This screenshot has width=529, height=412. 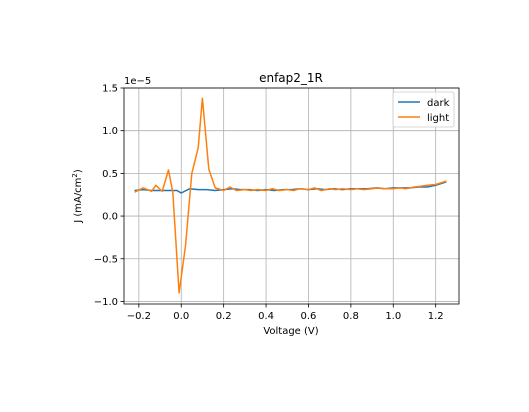 I want to click on y-tick-label: −0.5, so click(x=106, y=259).